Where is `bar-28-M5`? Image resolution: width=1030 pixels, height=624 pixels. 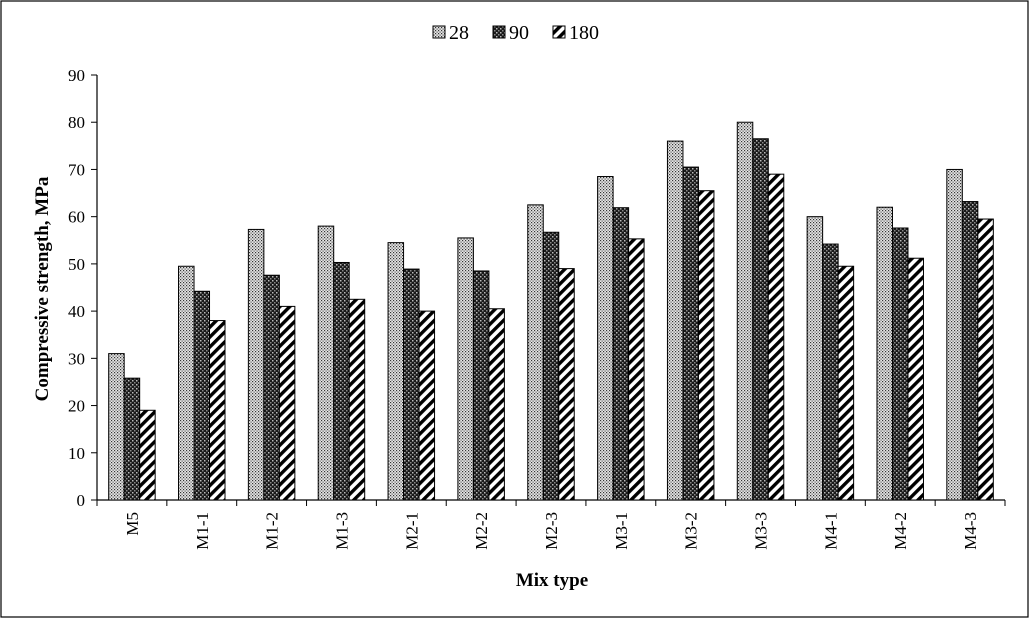 bar-28-M5 is located at coordinates (116, 427).